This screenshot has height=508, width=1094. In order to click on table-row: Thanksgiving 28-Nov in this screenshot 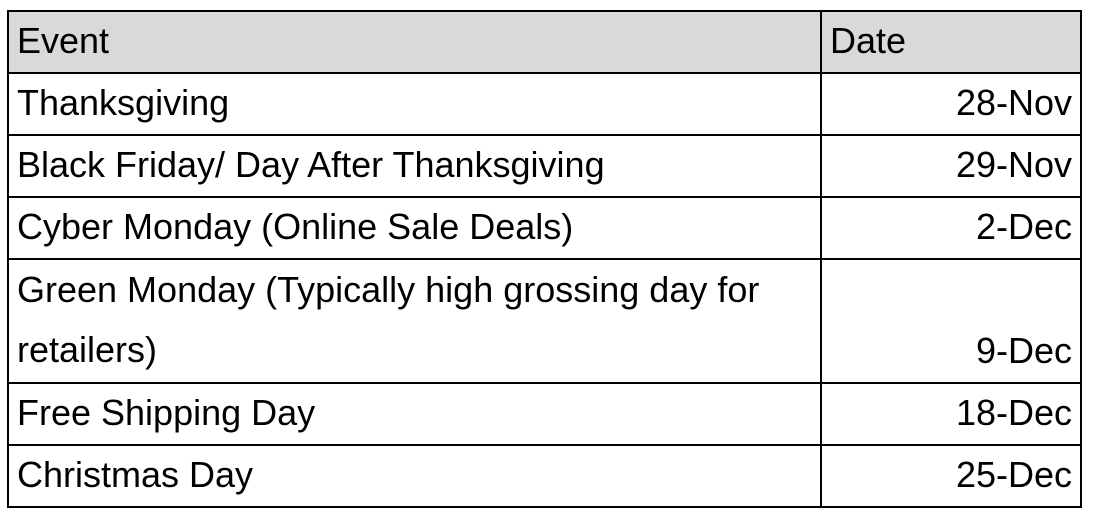, I will do `click(544, 104)`.